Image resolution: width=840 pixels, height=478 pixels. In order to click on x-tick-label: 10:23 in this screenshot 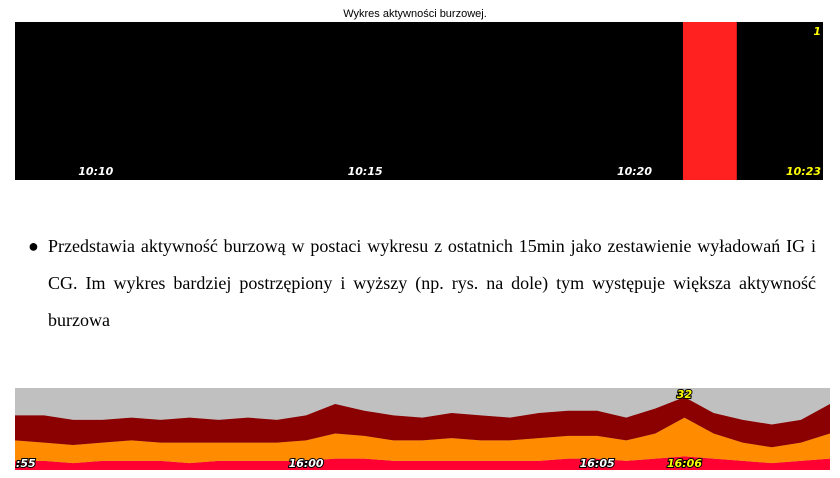, I will do `click(803, 171)`.